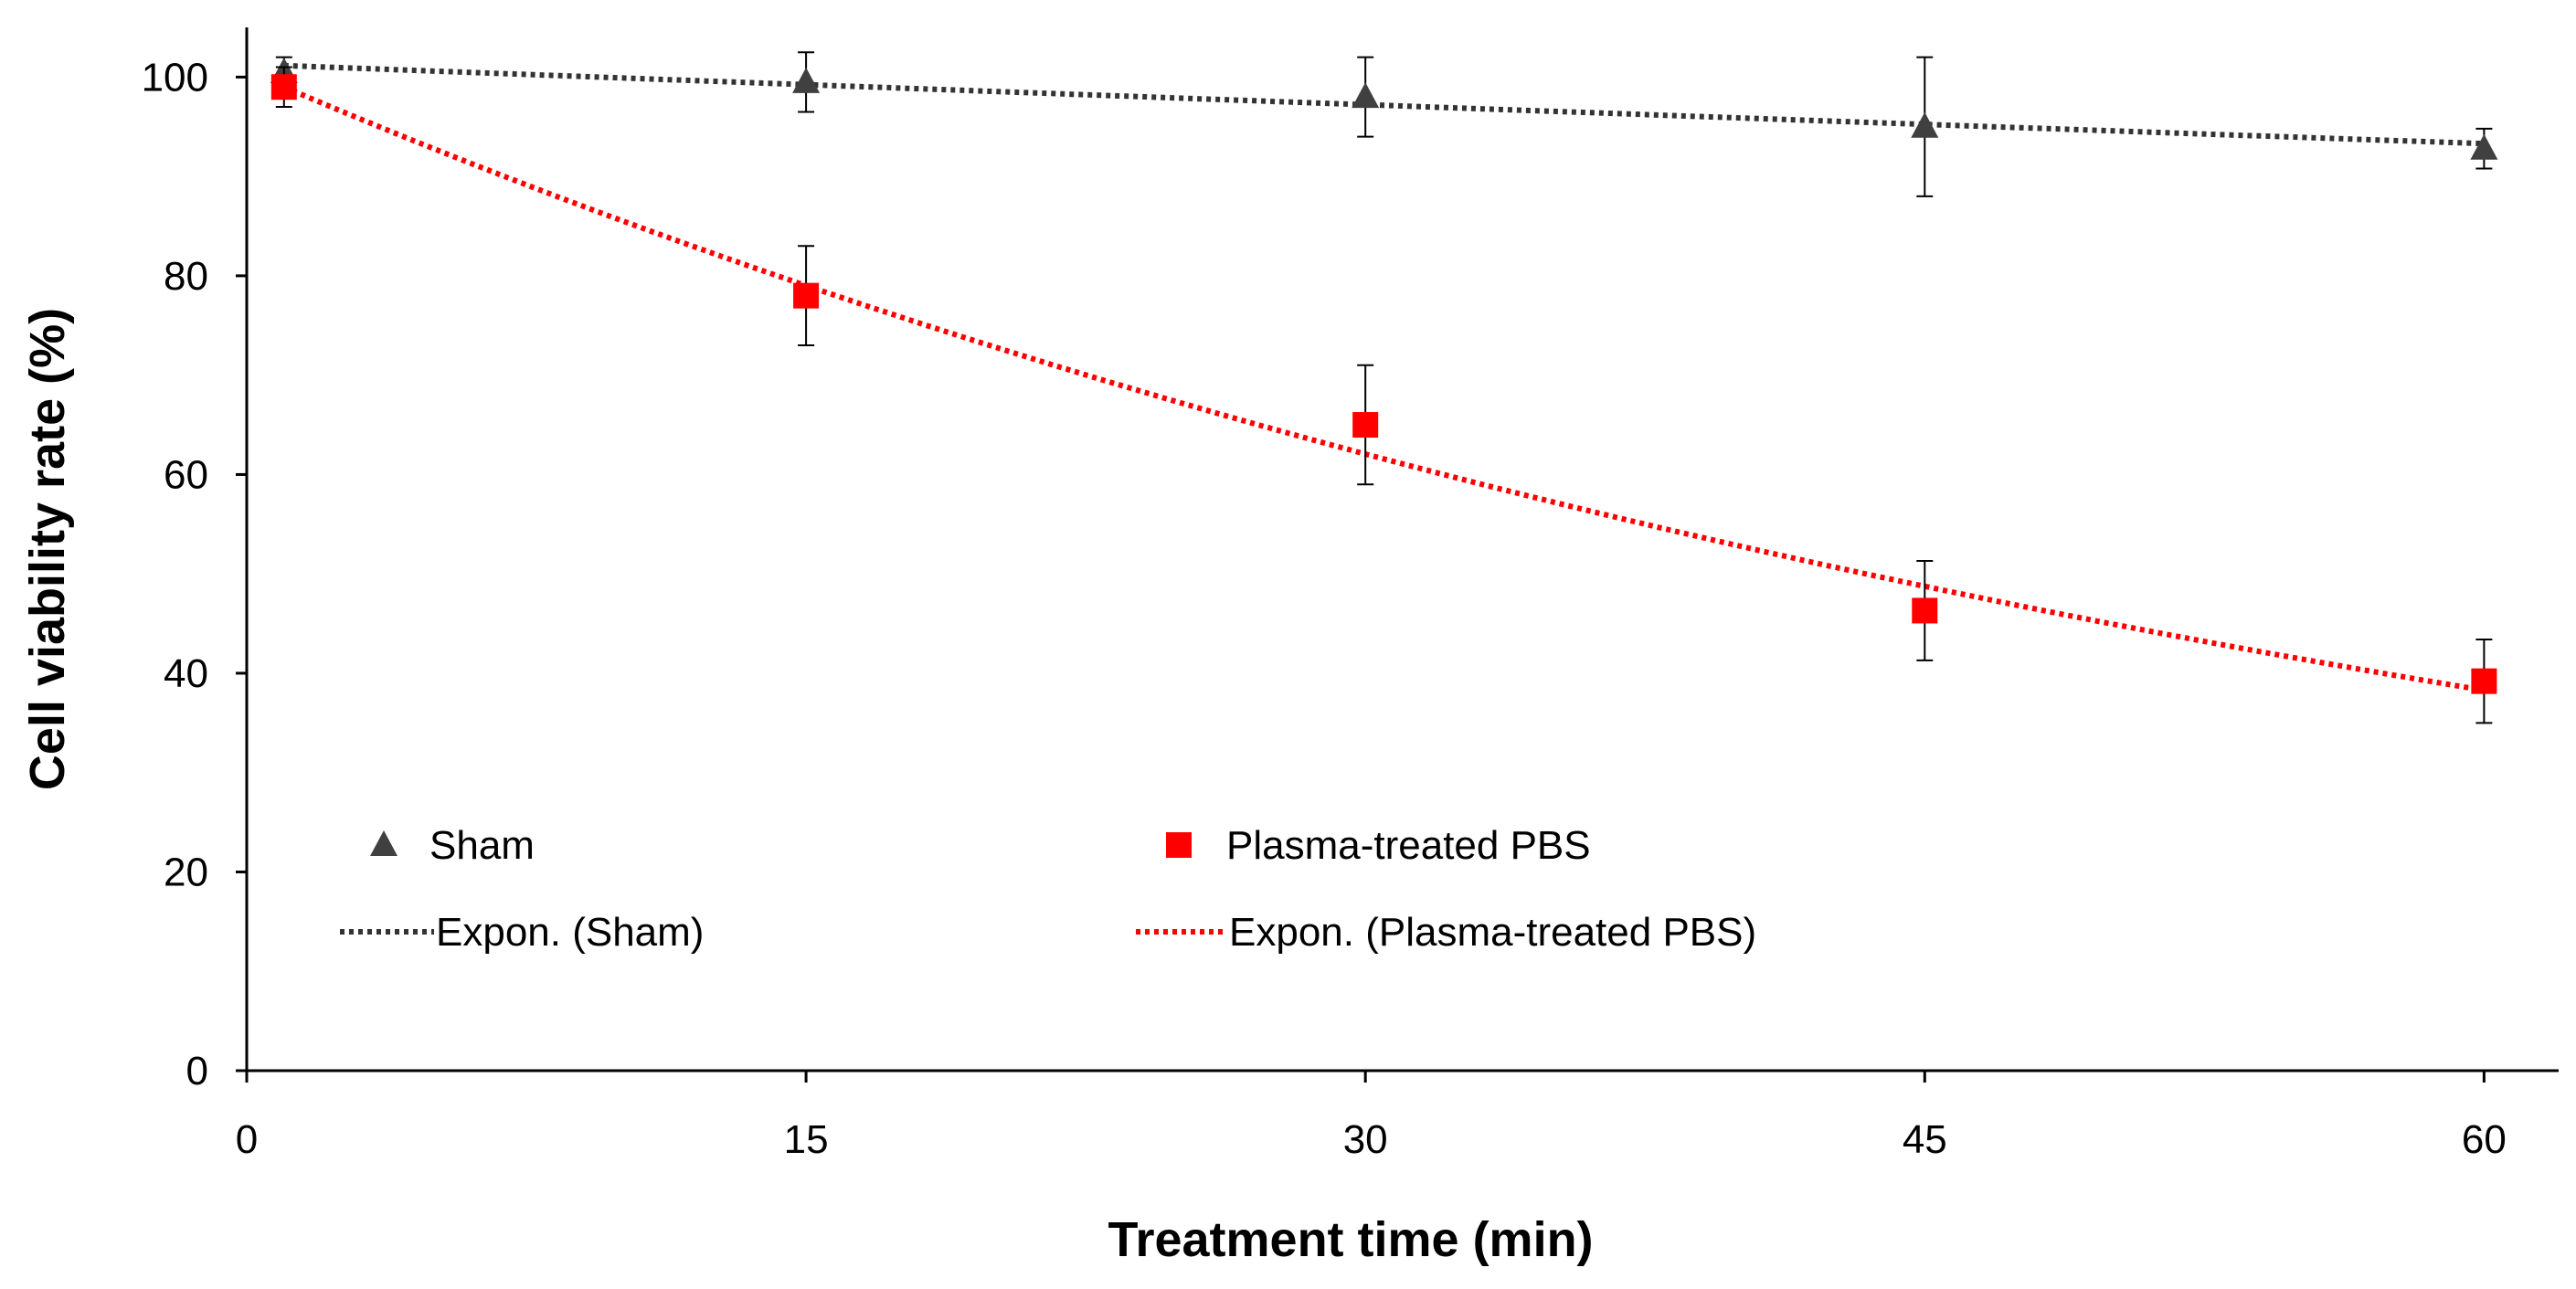 This screenshot has width=2576, height=1289. Describe the element at coordinates (186, 872) in the screenshot. I see `y-tick-label: 20` at that location.